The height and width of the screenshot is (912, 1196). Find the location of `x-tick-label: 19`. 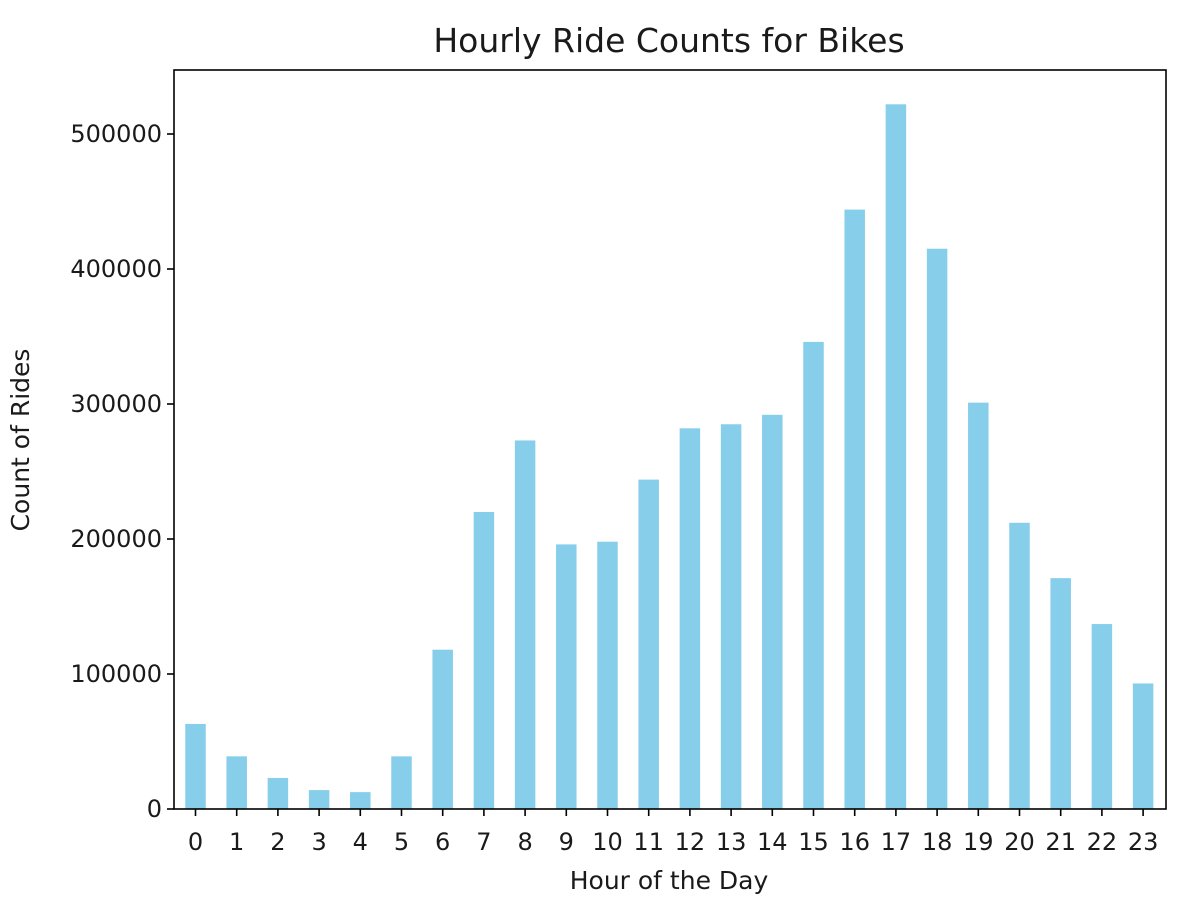

x-tick-label: 19 is located at coordinates (978, 842).